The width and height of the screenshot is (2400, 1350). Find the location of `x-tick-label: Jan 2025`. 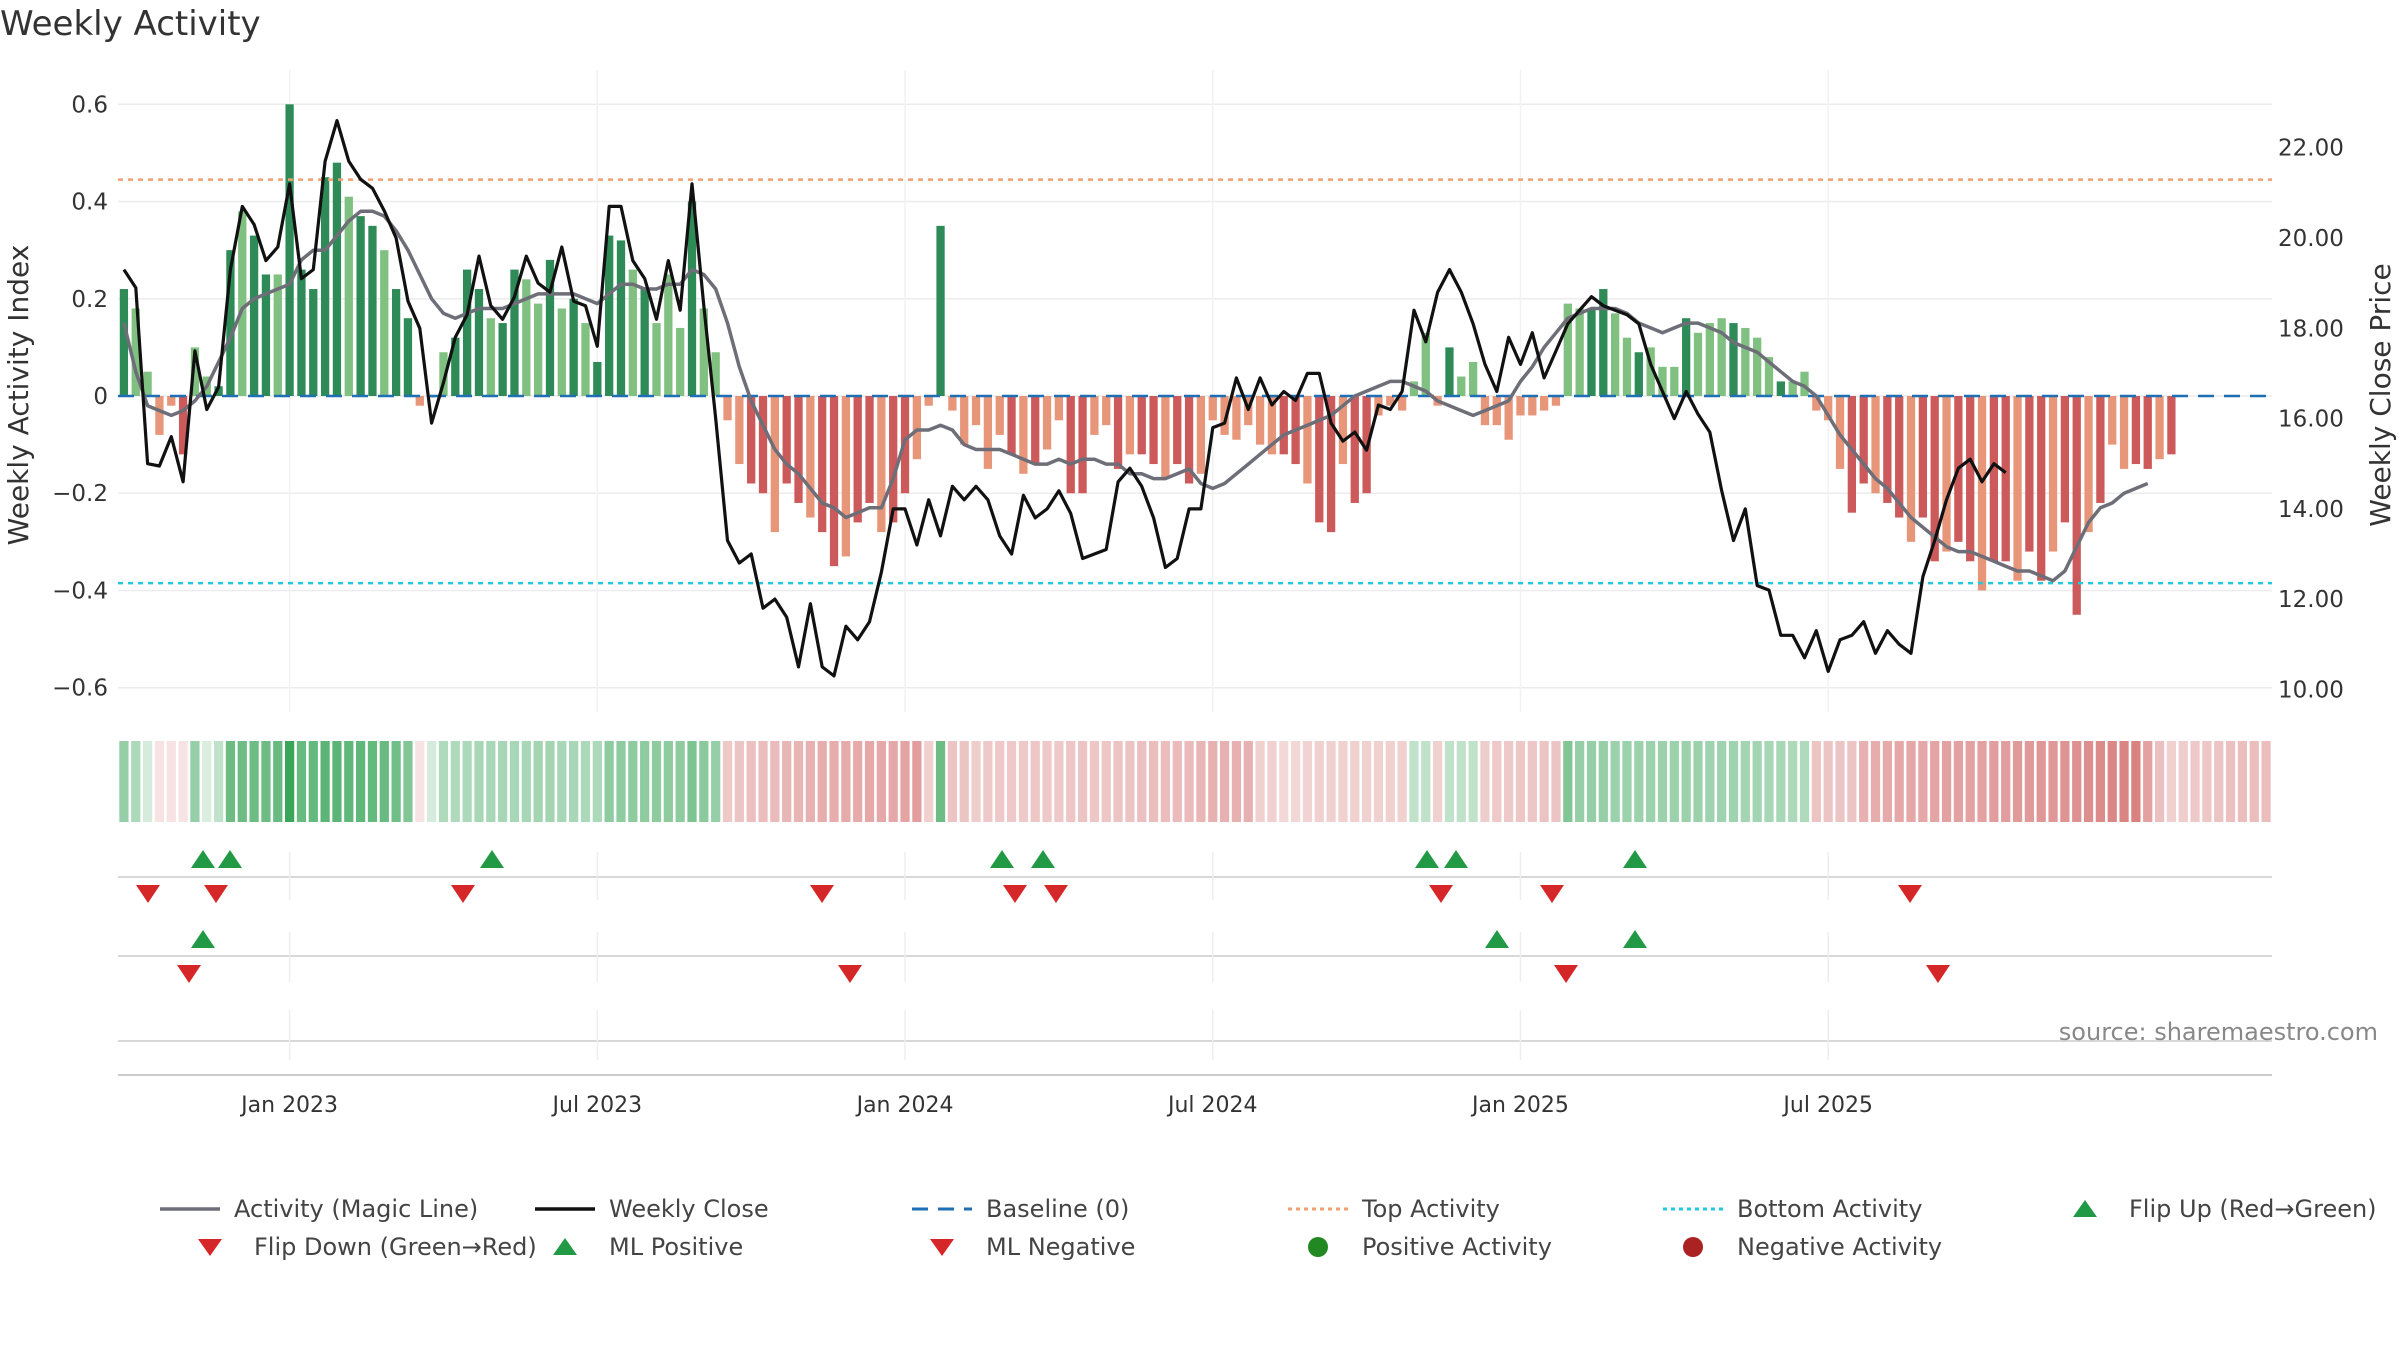

x-tick-label: Jan 2025 is located at coordinates (1519, 1105).